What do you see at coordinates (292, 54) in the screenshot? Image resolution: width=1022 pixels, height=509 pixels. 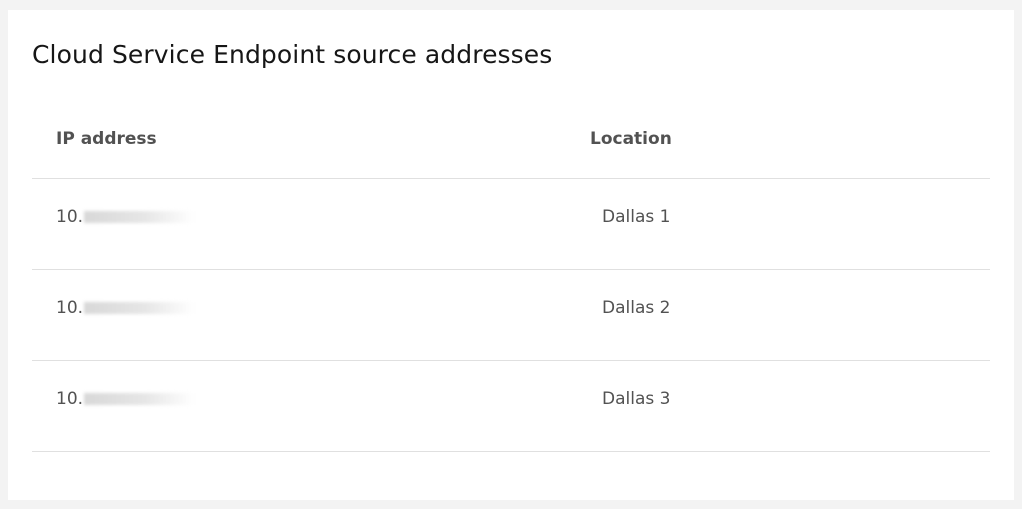 I see `card-title: Cloud Service Endpoint source addresses` at bounding box center [292, 54].